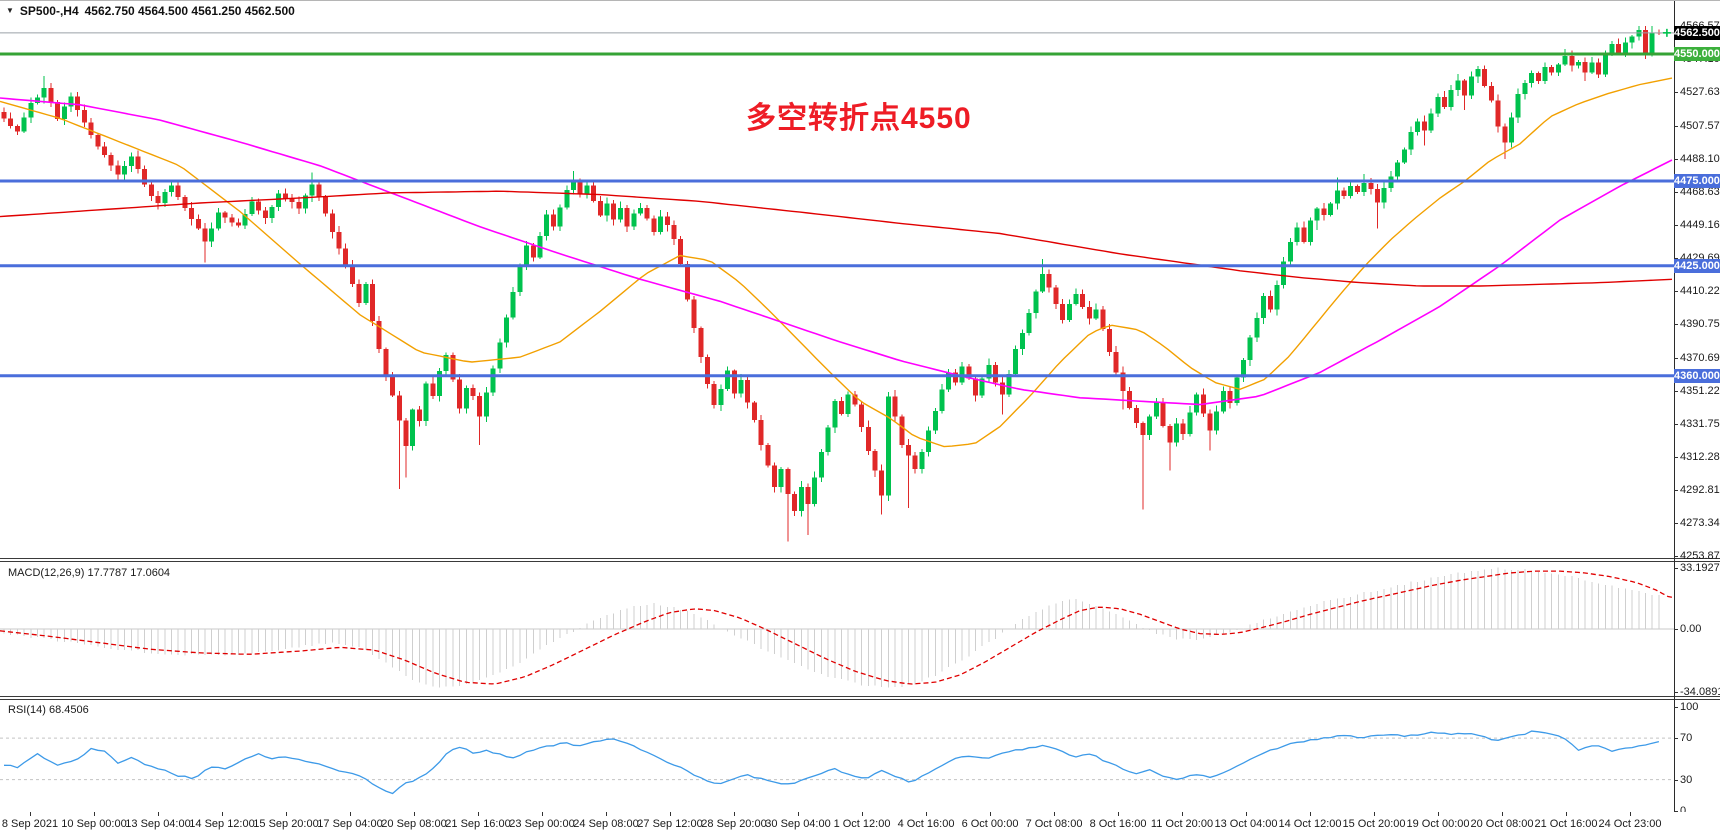  What do you see at coordinates (1182, 824) in the screenshot?
I see `time-axis-label: 11 Oct 20:00` at bounding box center [1182, 824].